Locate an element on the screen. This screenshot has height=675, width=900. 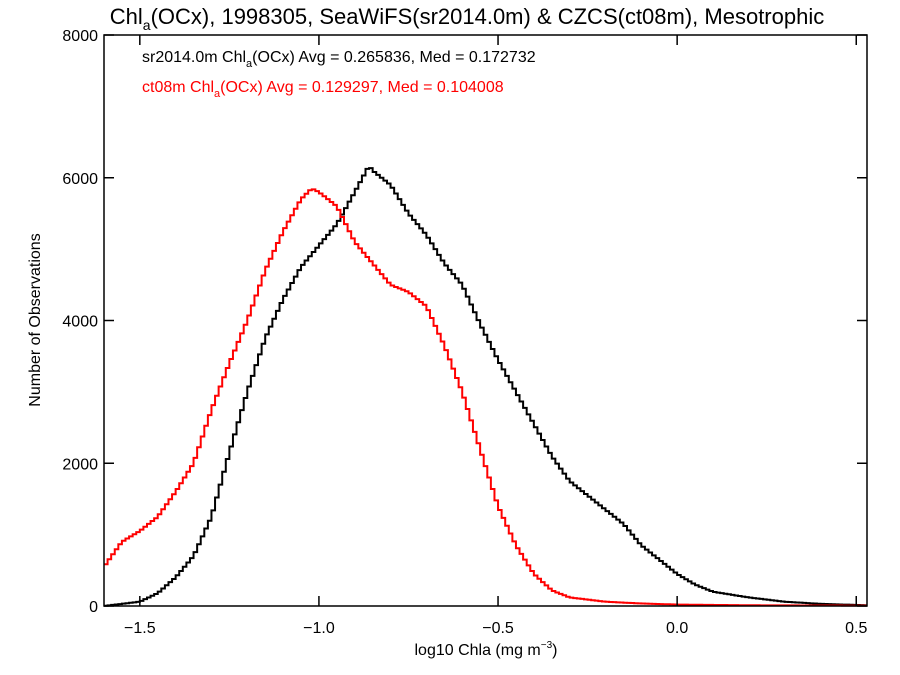
y-tick-label: 4000 is located at coordinates (80, 322).